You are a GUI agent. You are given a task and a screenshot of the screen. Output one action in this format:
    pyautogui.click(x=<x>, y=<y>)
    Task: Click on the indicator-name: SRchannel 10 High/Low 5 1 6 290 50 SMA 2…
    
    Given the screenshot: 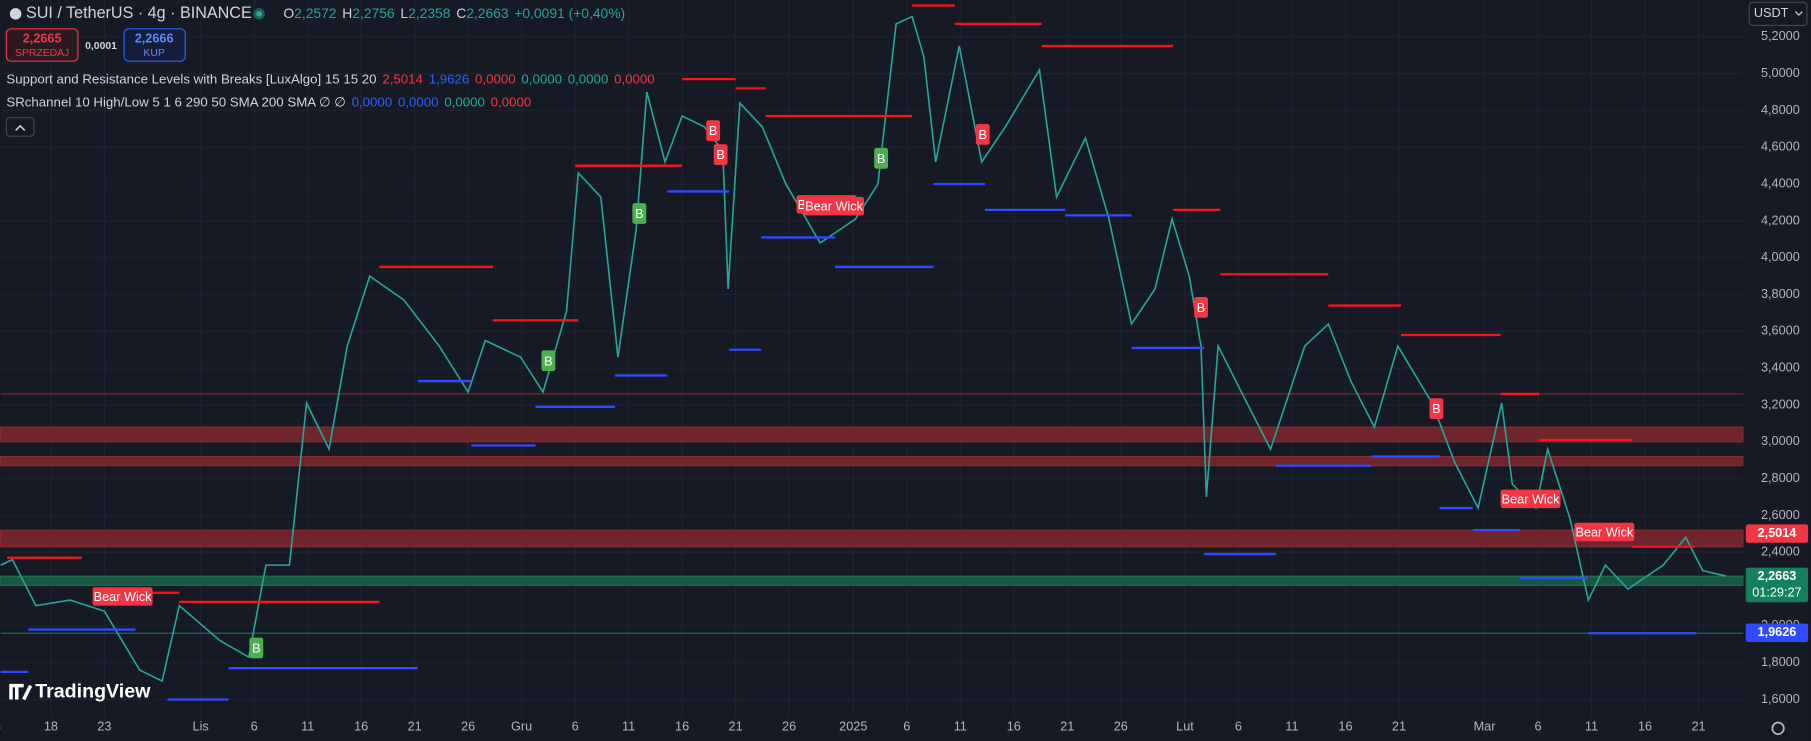 What is the action you would take?
    pyautogui.click(x=175, y=101)
    